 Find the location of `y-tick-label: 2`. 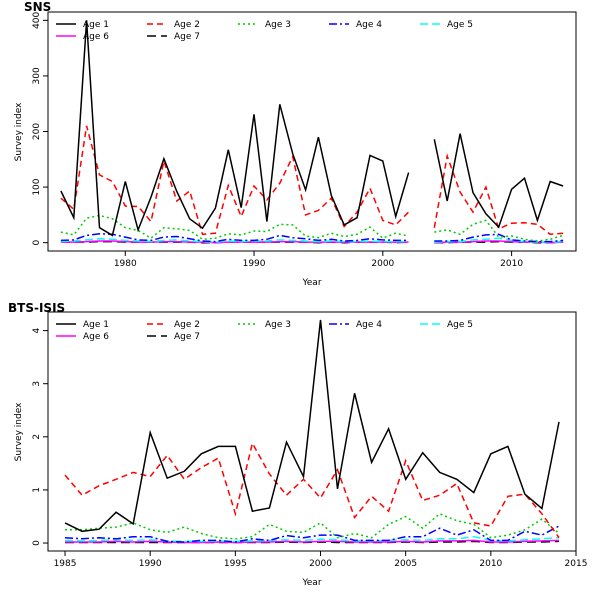

y-tick-label: 2 is located at coordinates (37, 437).